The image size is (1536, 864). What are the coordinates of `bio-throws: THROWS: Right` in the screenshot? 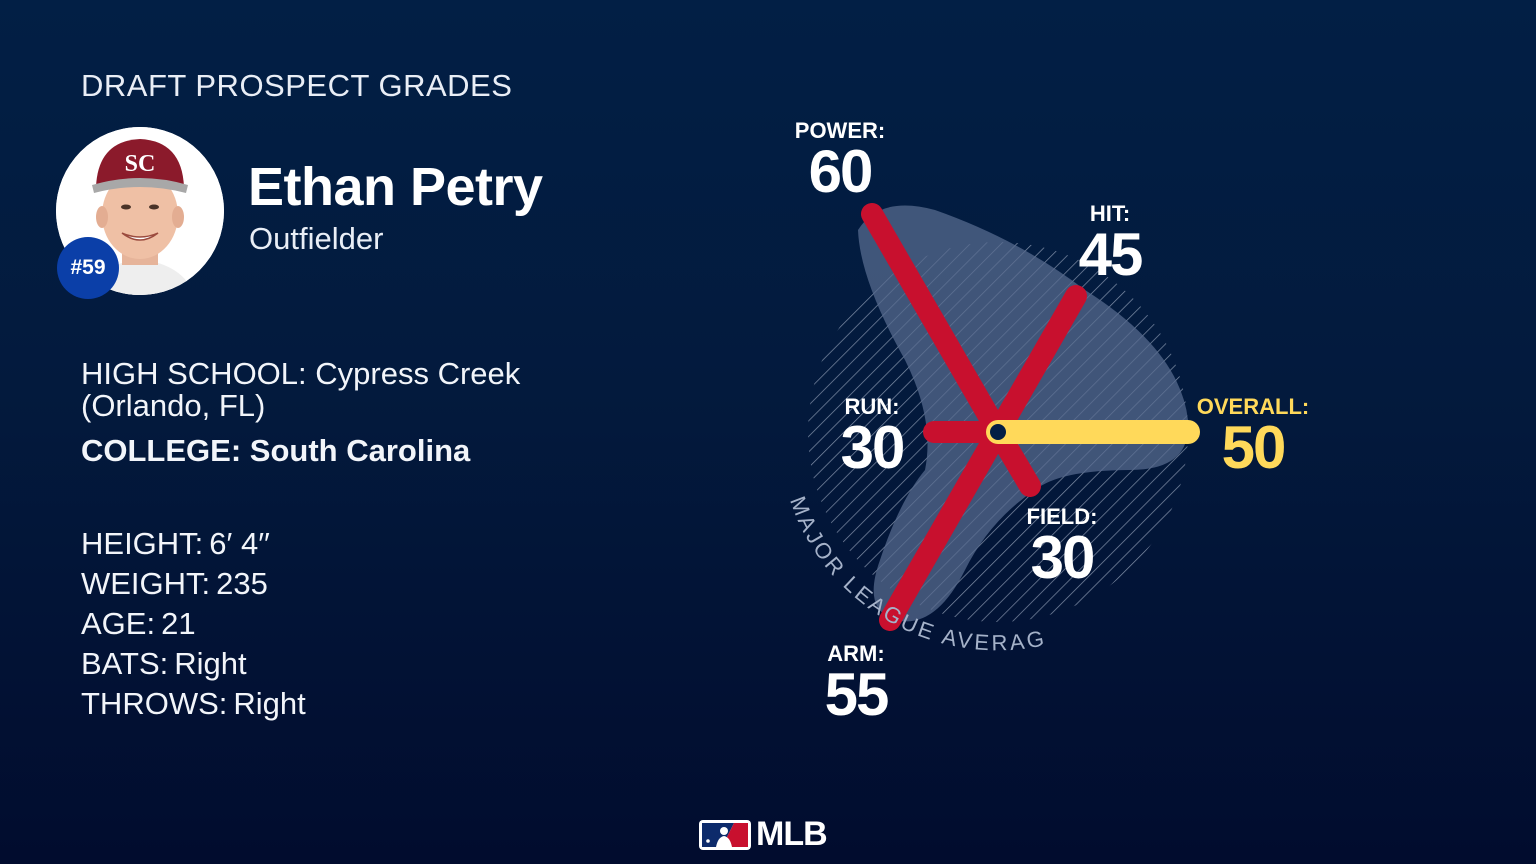 It's located at (193, 704).